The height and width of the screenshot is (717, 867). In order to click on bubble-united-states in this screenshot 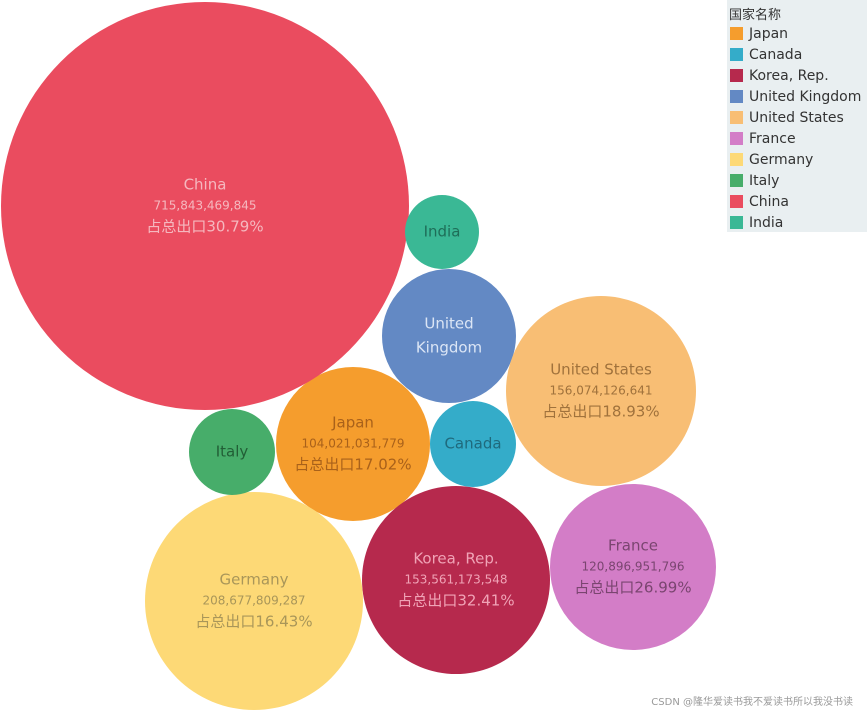, I will do `click(601, 391)`.